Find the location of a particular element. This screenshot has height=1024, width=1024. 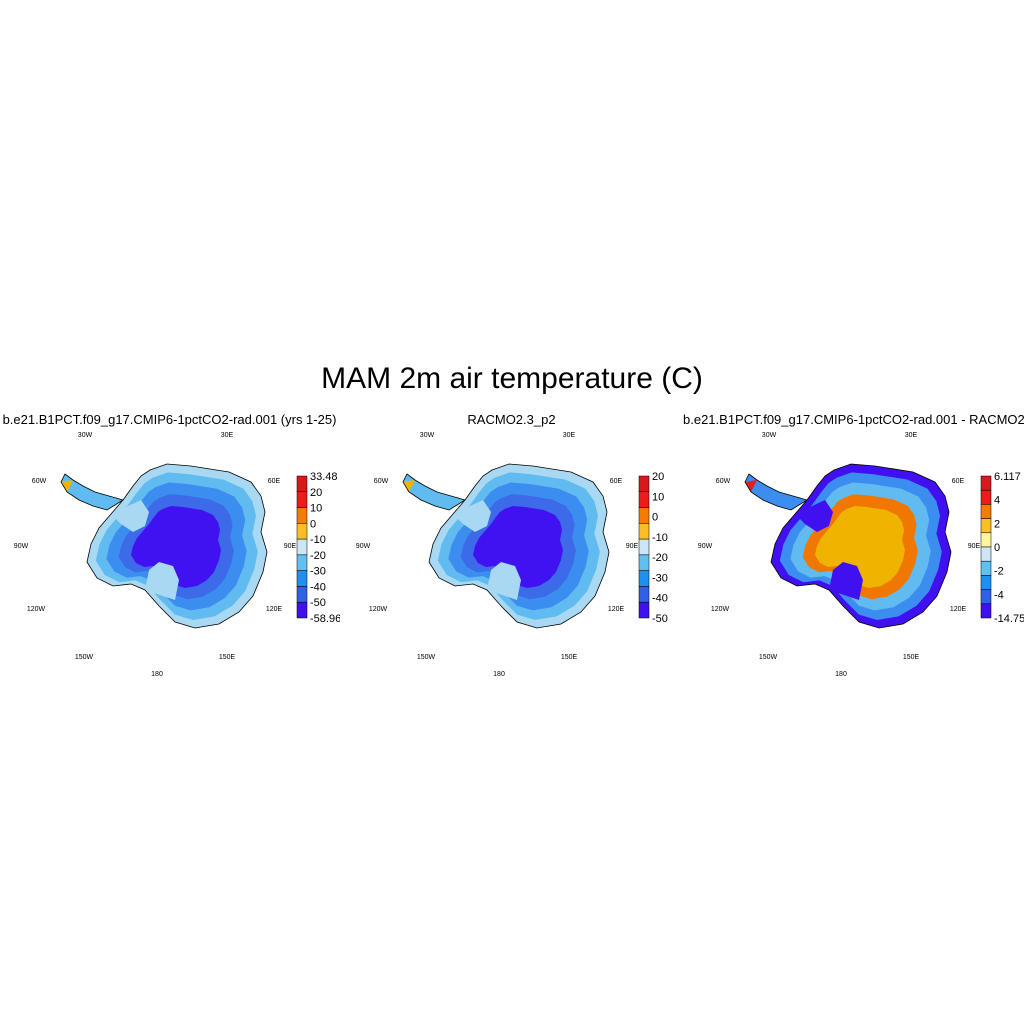

lon-label-60w: 60W is located at coordinates (39, 481).